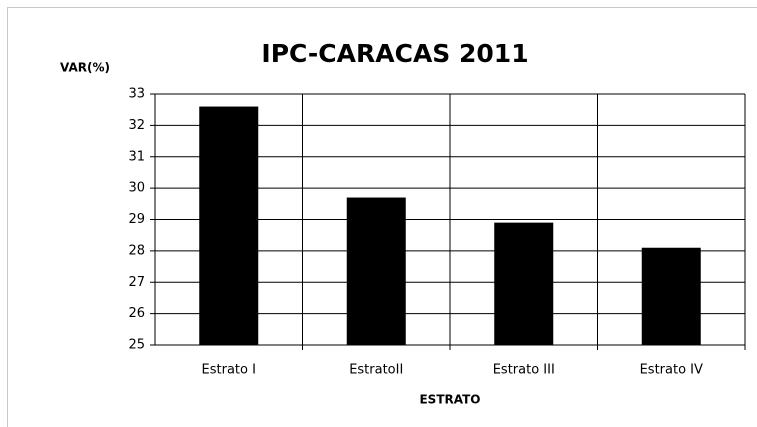 This screenshot has width=757, height=427. What do you see at coordinates (136, 188) in the screenshot?
I see `y-tick-label: 30` at bounding box center [136, 188].